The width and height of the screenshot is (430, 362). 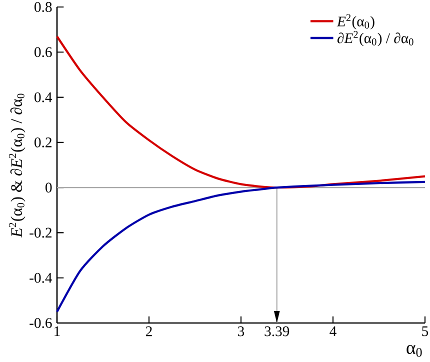 I want to click on y-tick-label: -0.2, so click(x=41, y=233).